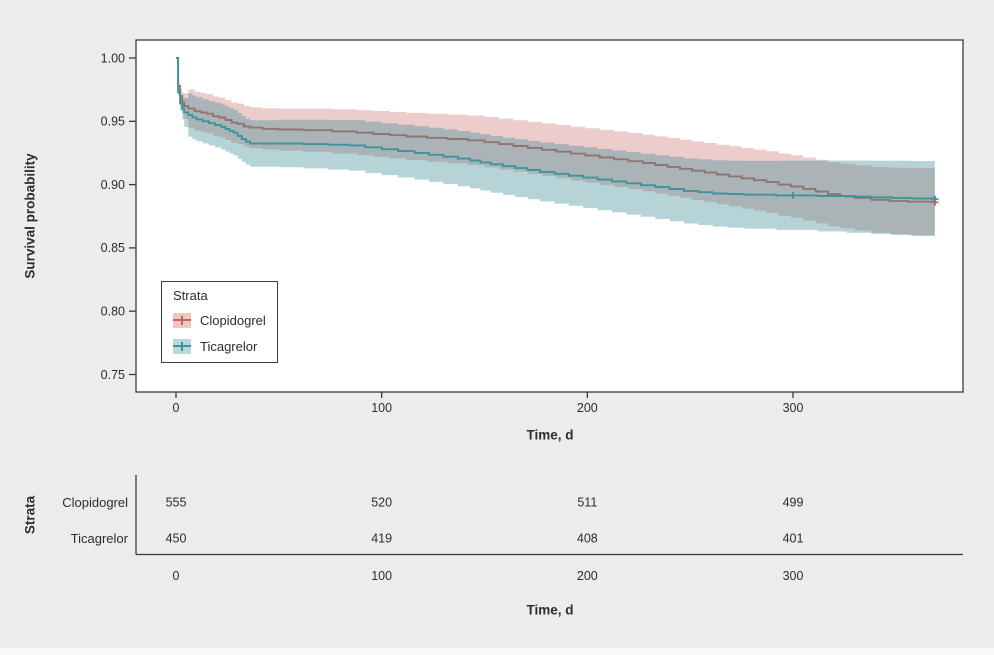  Describe the element at coordinates (229, 346) in the screenshot. I see `legend-label-ticagrelor: Ticagrelor` at that location.